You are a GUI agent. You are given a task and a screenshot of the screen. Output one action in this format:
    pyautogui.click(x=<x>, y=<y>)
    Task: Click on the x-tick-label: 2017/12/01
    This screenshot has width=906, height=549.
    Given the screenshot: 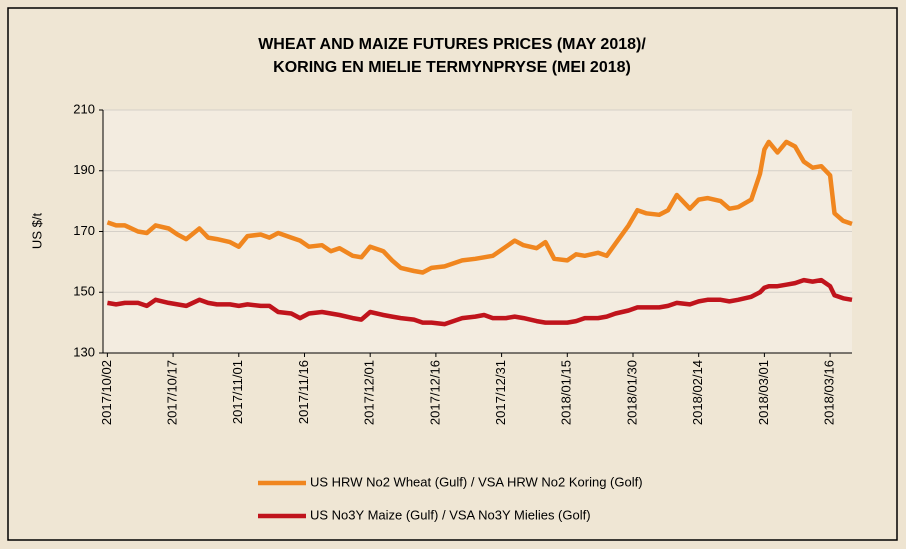 What is the action you would take?
    pyautogui.click(x=369, y=392)
    